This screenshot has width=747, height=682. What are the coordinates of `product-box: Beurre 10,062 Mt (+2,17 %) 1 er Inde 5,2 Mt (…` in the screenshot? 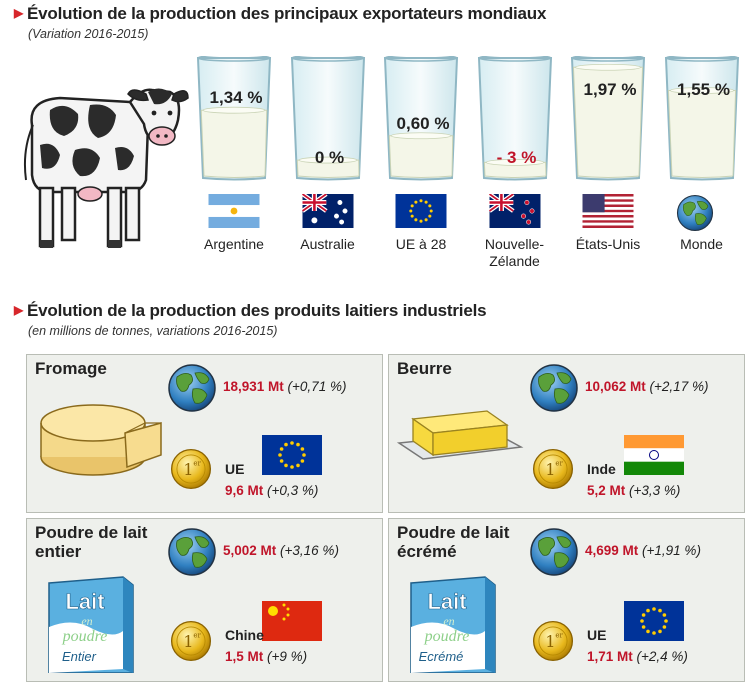 It's located at (566, 433).